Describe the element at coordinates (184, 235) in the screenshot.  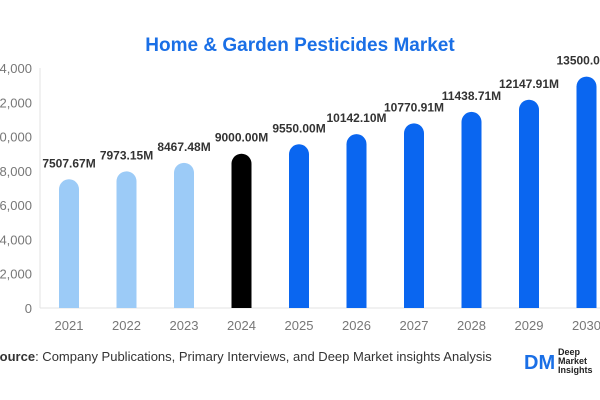
I see `bar-2023` at that location.